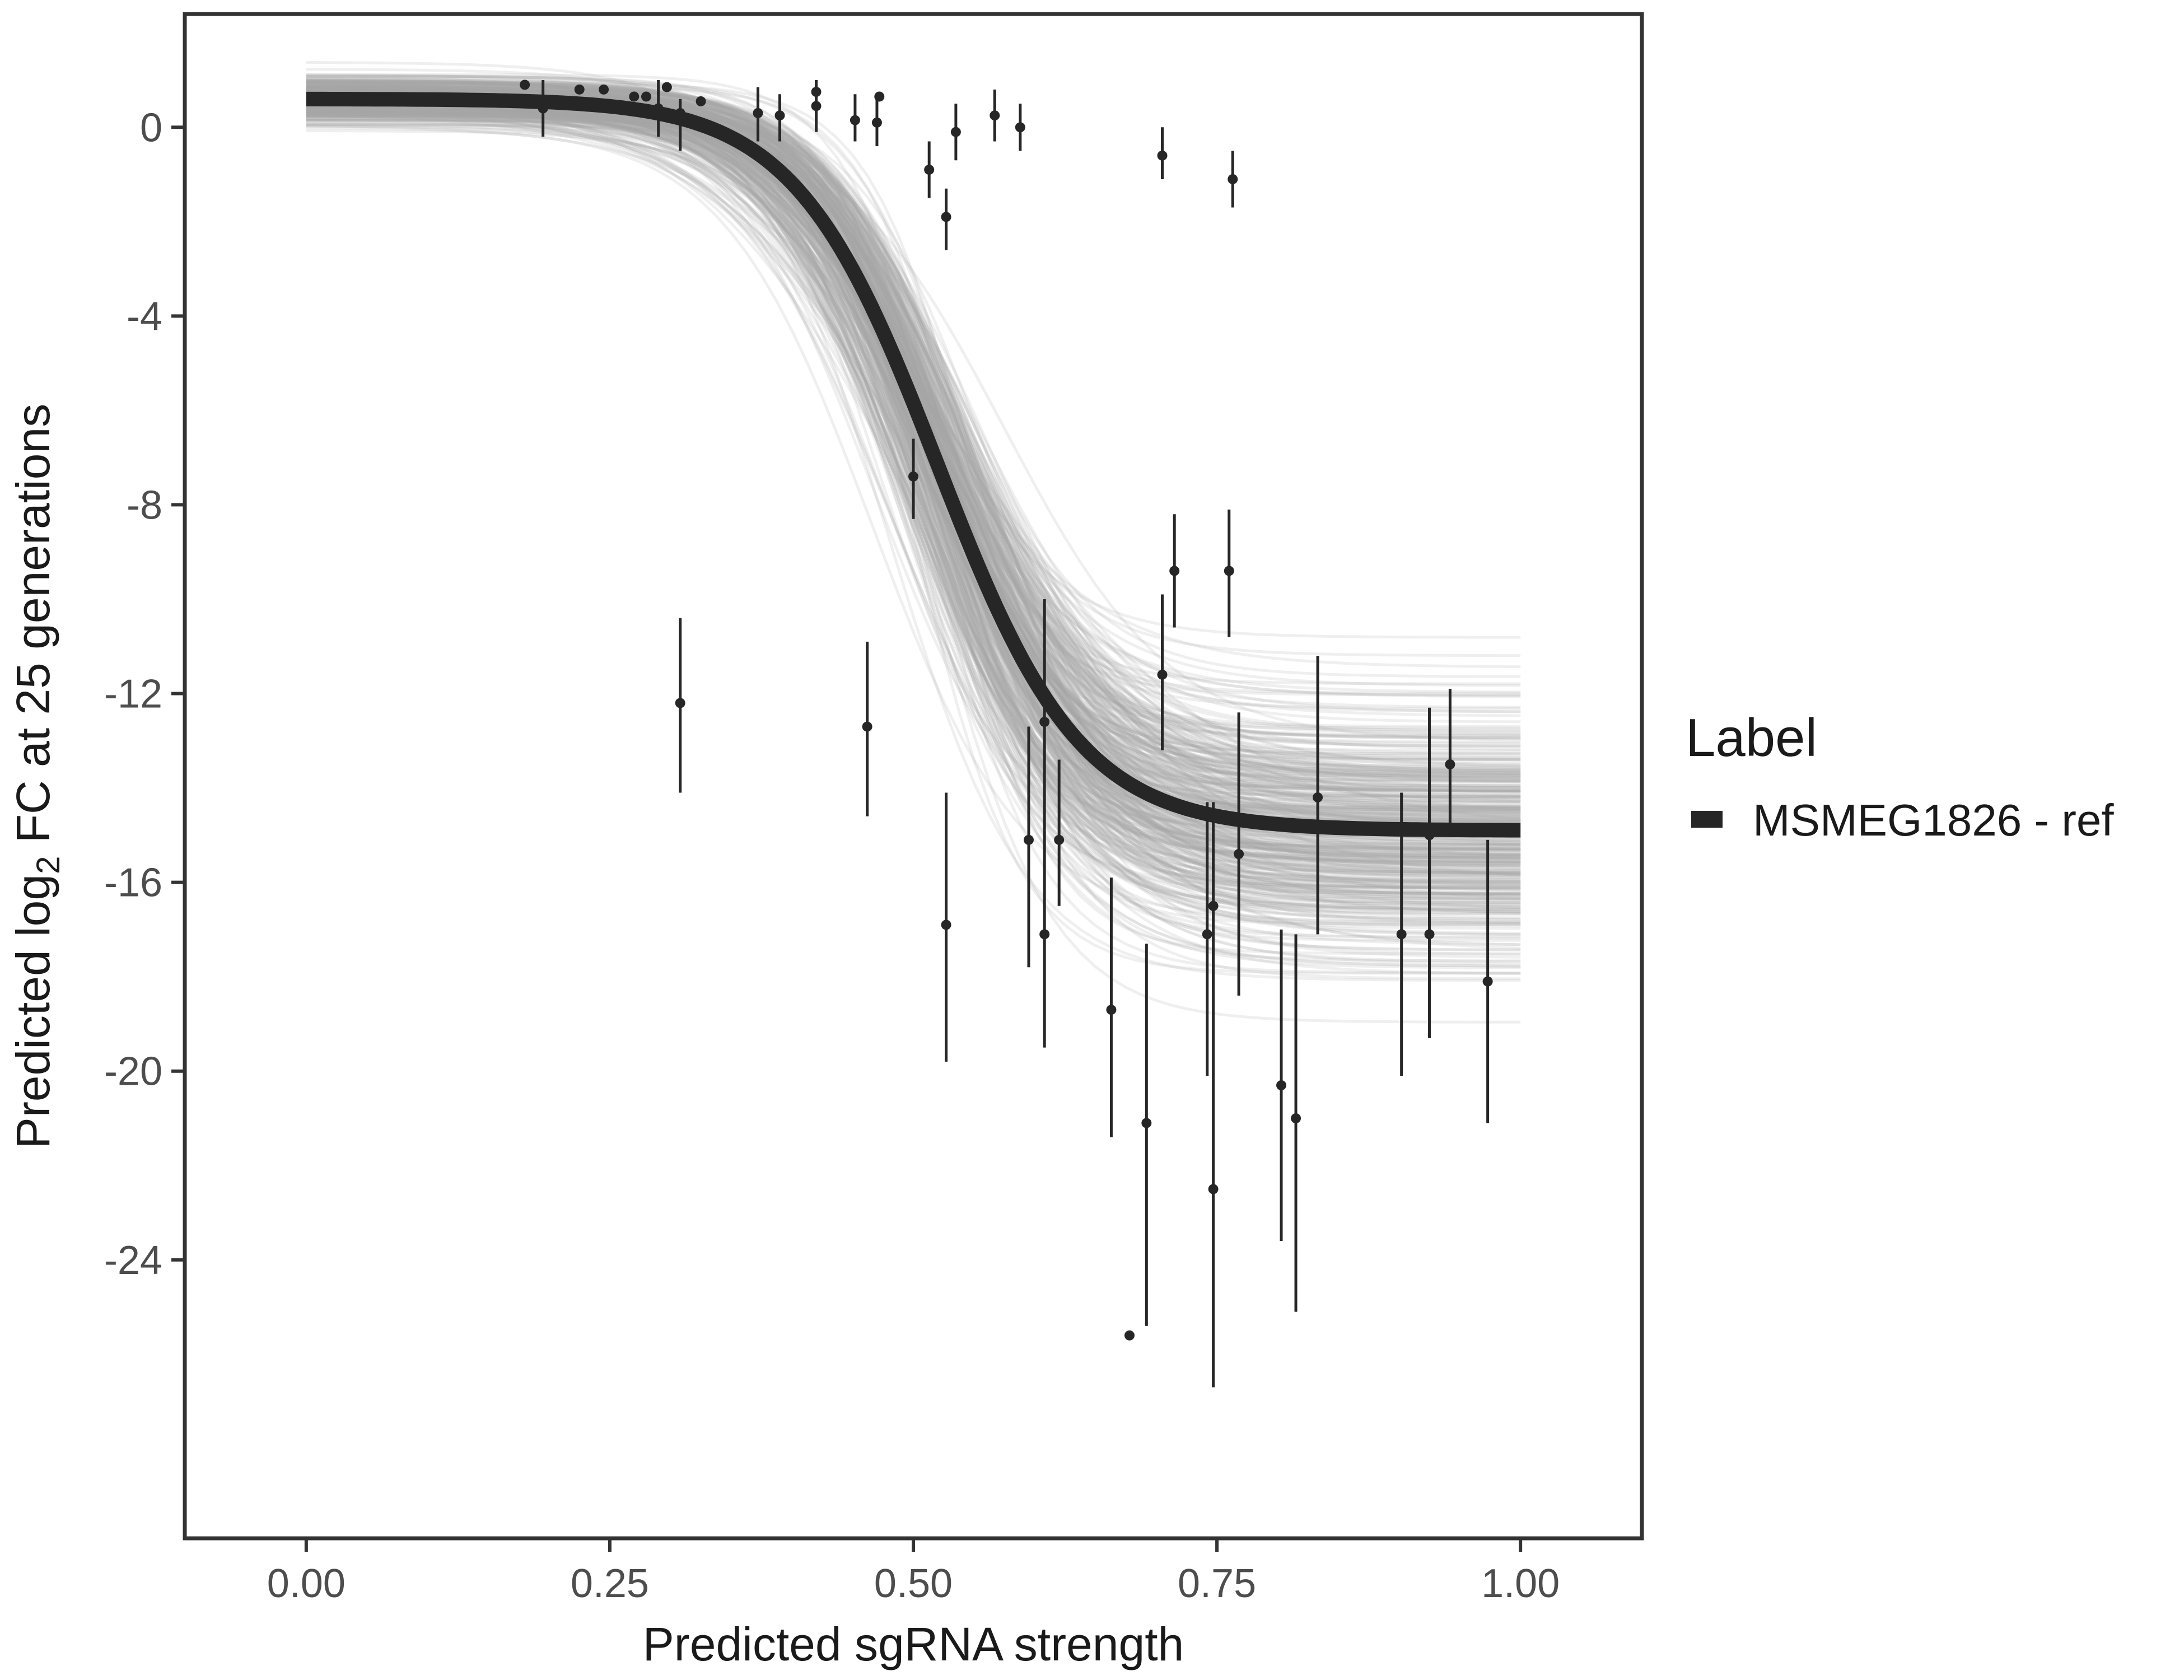  Describe the element at coordinates (914, 1644) in the screenshot. I see `x-axis-title: Predicted sgRNA strength` at that location.